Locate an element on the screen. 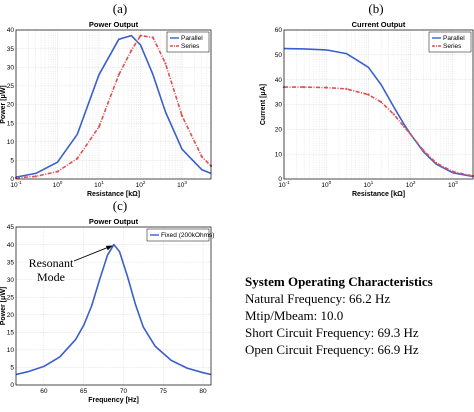 This screenshot has height=412, width=474. annotation-arrow-head is located at coordinates (109, 248).